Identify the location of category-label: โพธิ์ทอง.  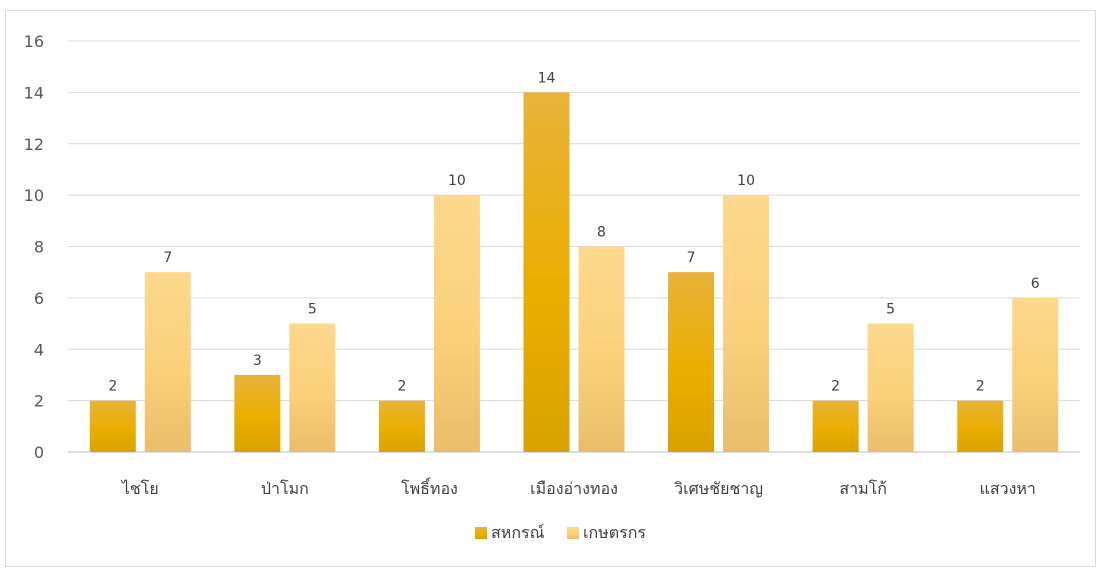
(429, 487).